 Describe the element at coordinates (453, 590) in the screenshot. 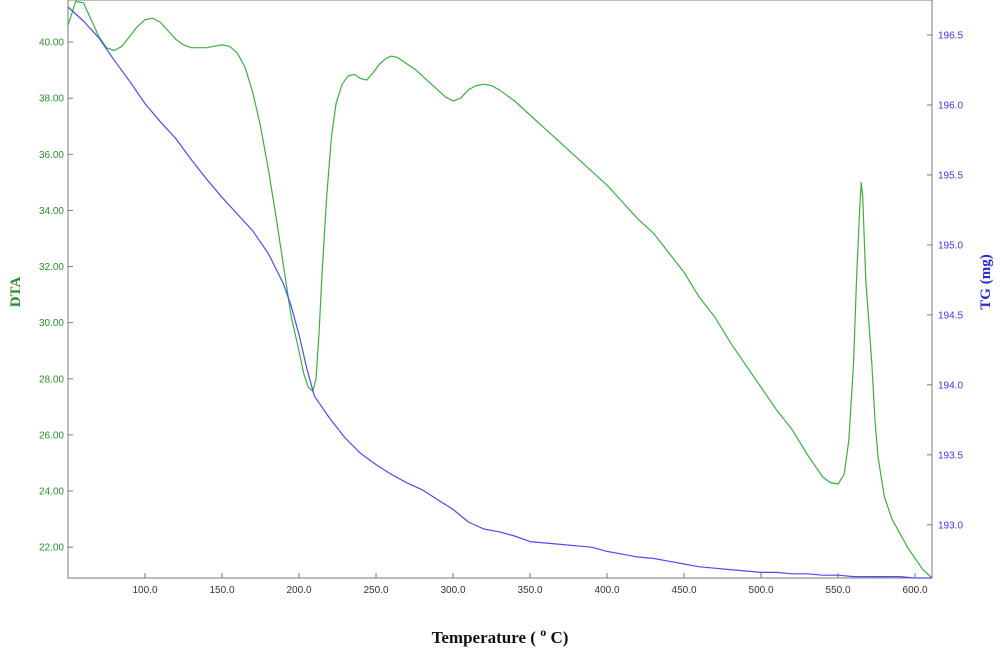

I see `x-tick-label: 300.0` at that location.